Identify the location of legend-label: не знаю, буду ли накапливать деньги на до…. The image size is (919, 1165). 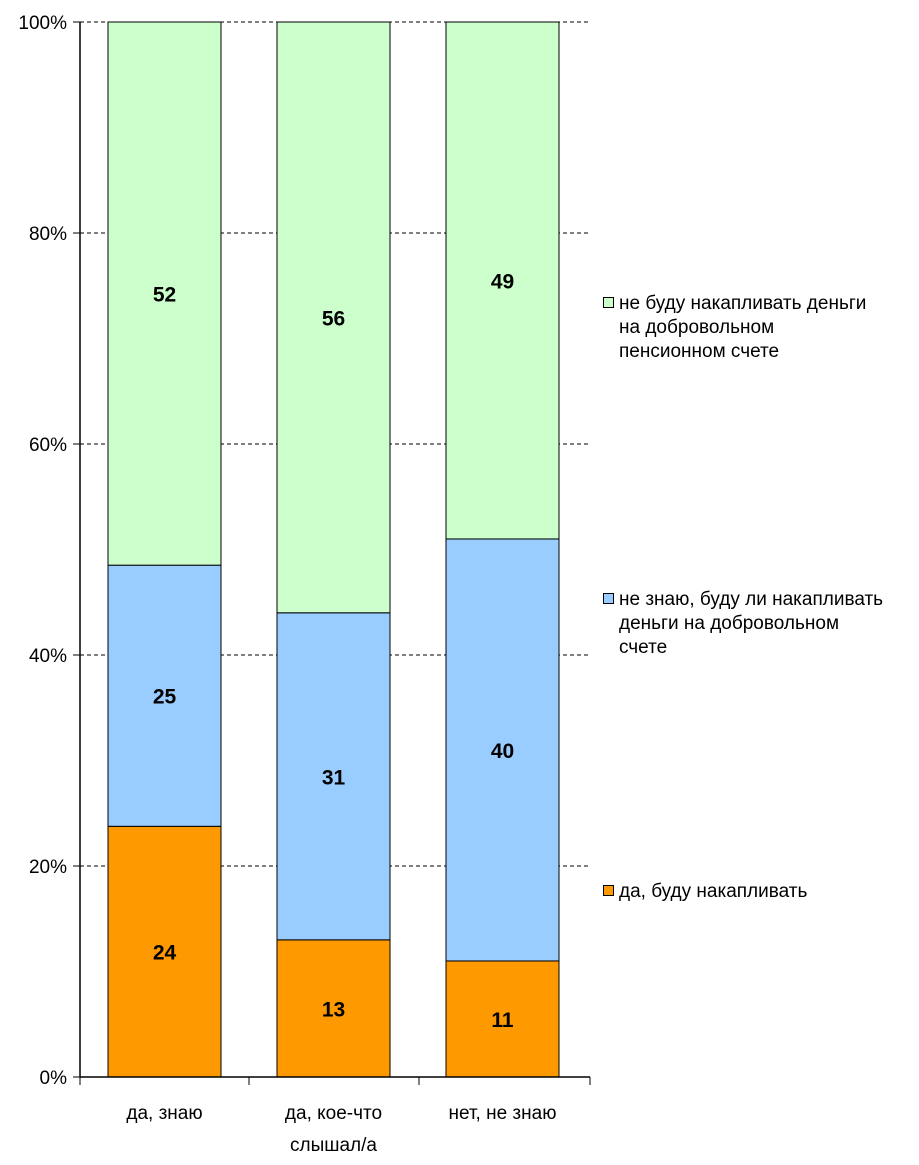
(751, 623).